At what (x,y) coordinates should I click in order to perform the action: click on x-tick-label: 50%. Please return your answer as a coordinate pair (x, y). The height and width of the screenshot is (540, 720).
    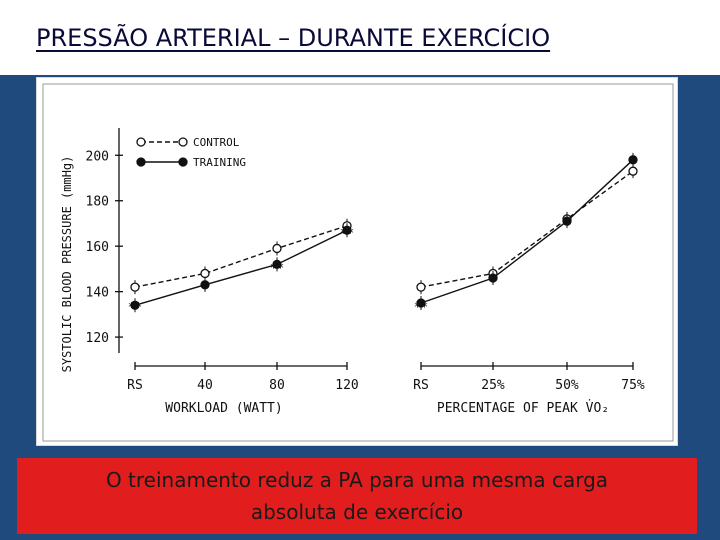
    Looking at the image, I should click on (567, 385).